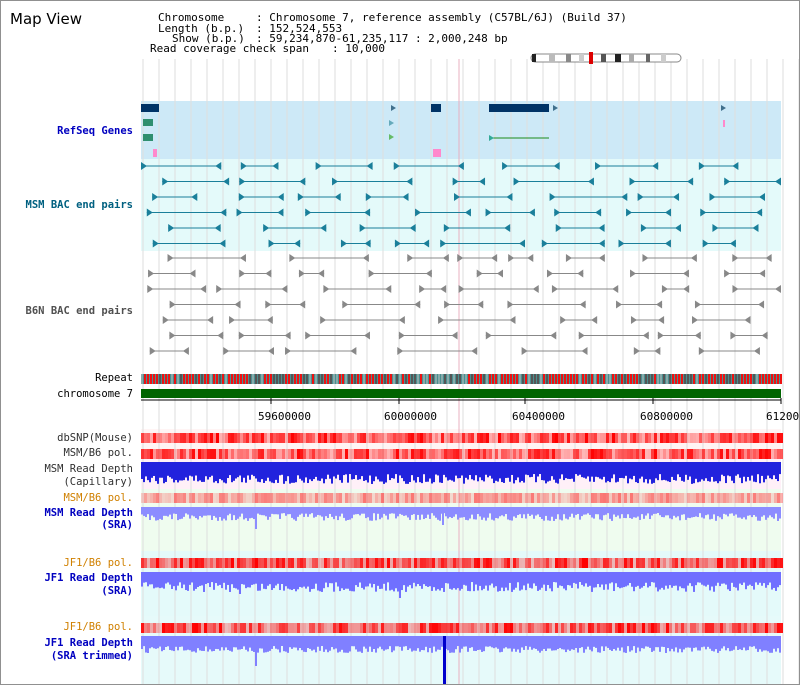 The height and width of the screenshot is (685, 800). I want to click on track-label-msm-depth-sra-sub: (SRA), so click(117, 525).